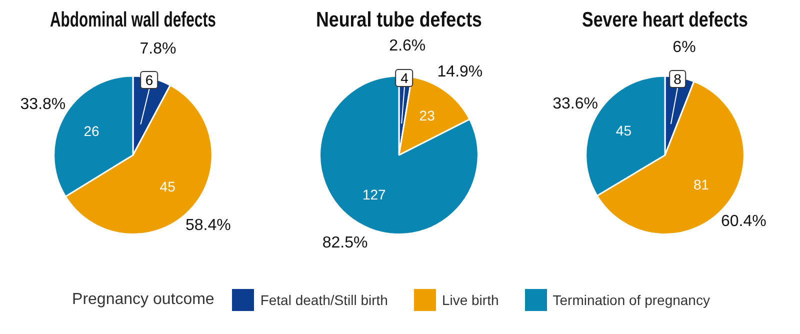 The width and height of the screenshot is (800, 334). I want to click on text: 2.6%, so click(407, 46).